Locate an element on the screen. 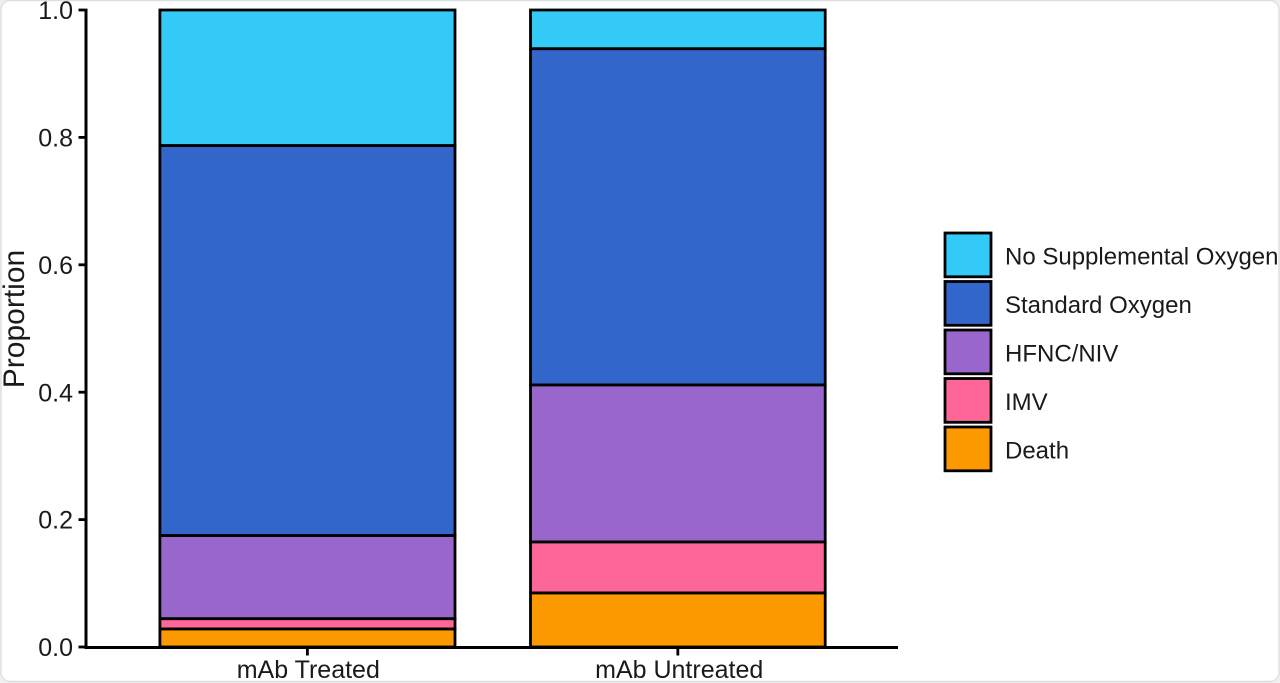 Image resolution: width=1280 pixels, height=683 pixels. svg-text: mAb Untreated is located at coordinates (679, 669).